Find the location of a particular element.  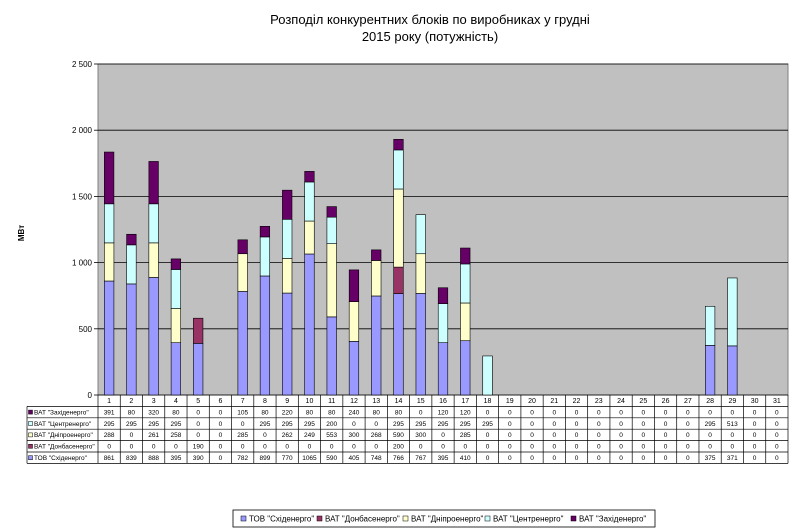

x-tick-label: 30 is located at coordinates (755, 401).